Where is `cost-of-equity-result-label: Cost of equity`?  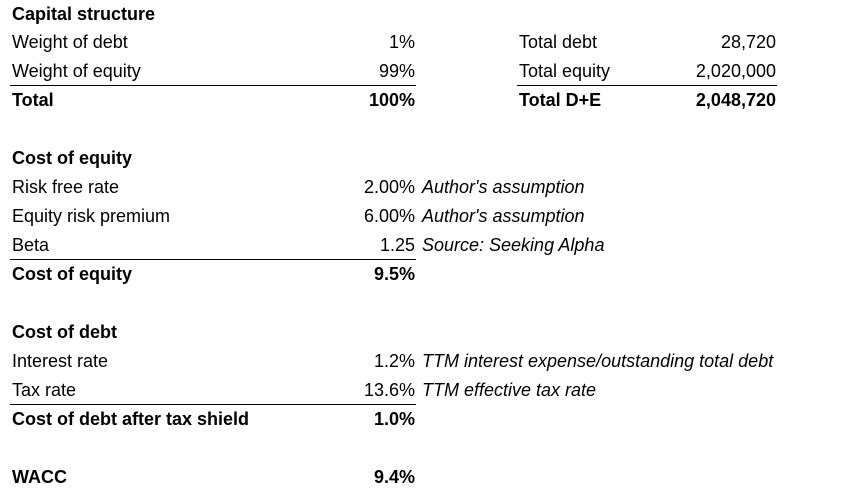 cost-of-equity-result-label: Cost of equity is located at coordinates (72, 274).